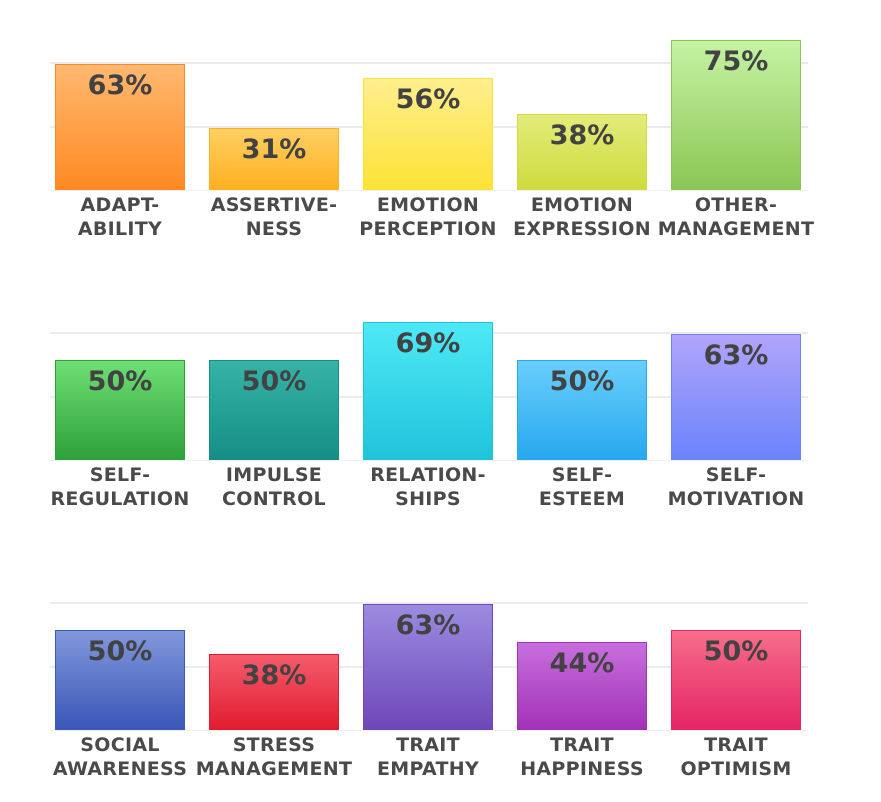 The width and height of the screenshot is (881, 802). Describe the element at coordinates (120, 745) in the screenshot. I see `category-label-line: SOCIAL` at that location.